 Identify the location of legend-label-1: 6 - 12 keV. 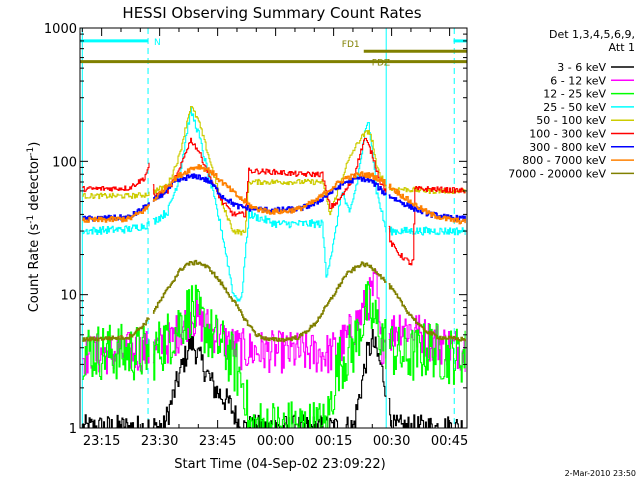
(578, 80).